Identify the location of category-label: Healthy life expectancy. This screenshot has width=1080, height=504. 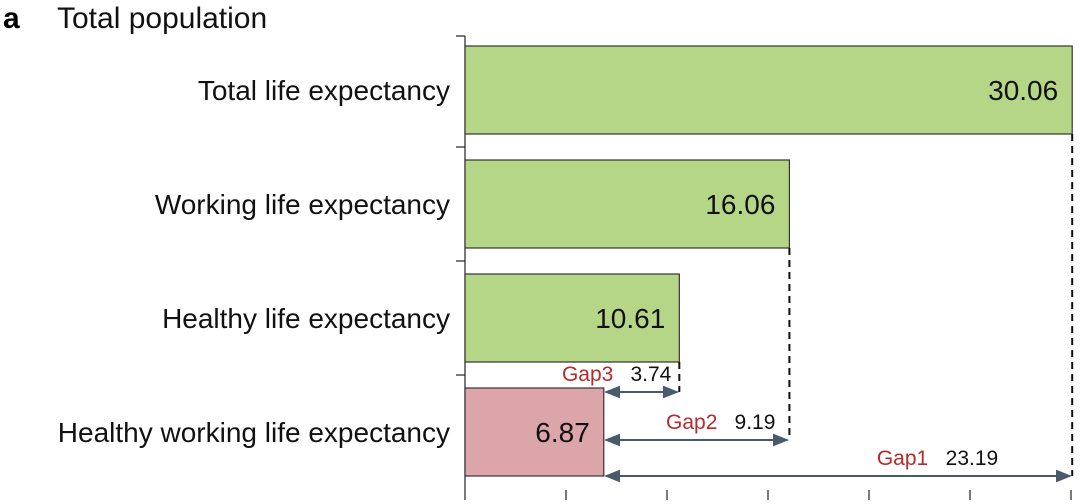
(306, 318).